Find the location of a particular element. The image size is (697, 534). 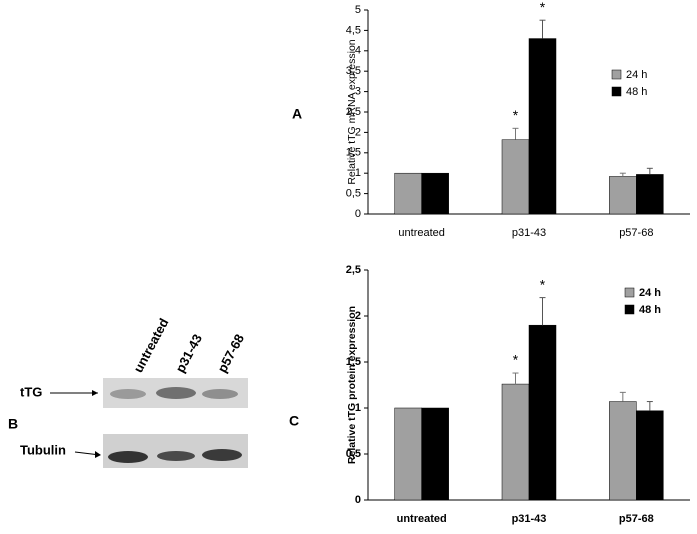

panel-label: C is located at coordinates (294, 421).